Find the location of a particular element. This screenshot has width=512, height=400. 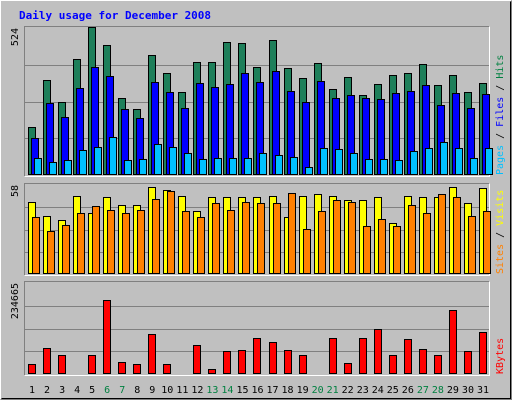

series-side-label: Sites is located at coordinates (500, 259).